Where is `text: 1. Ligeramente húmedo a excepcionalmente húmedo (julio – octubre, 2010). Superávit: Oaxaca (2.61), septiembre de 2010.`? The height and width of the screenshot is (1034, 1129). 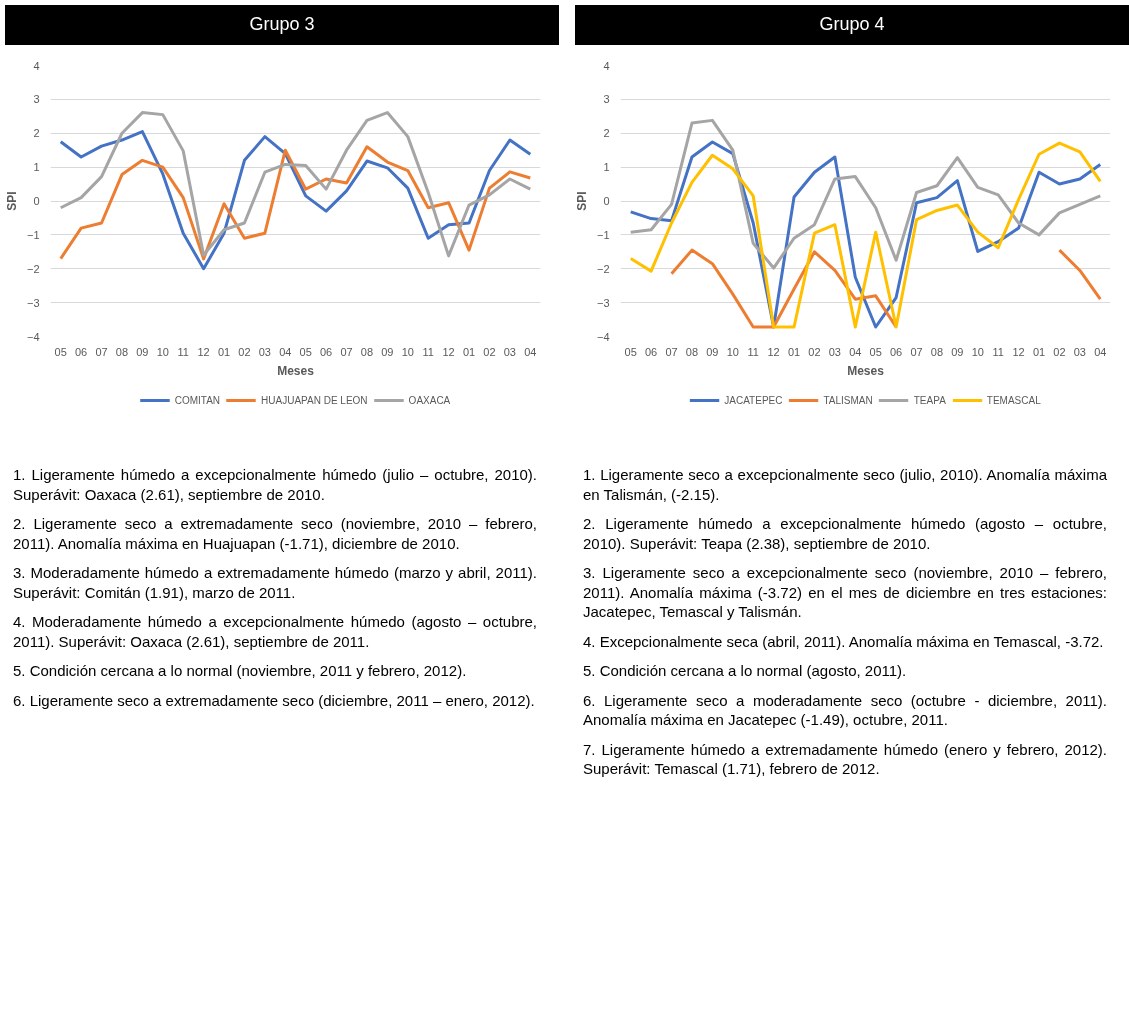 text: 1. Ligeramente húmedo a excepcionalmente húmedo (julio – octubre, 2010). Superávit: Oaxaca (2.61), septiembre de 2010. is located at coordinates (275, 484).